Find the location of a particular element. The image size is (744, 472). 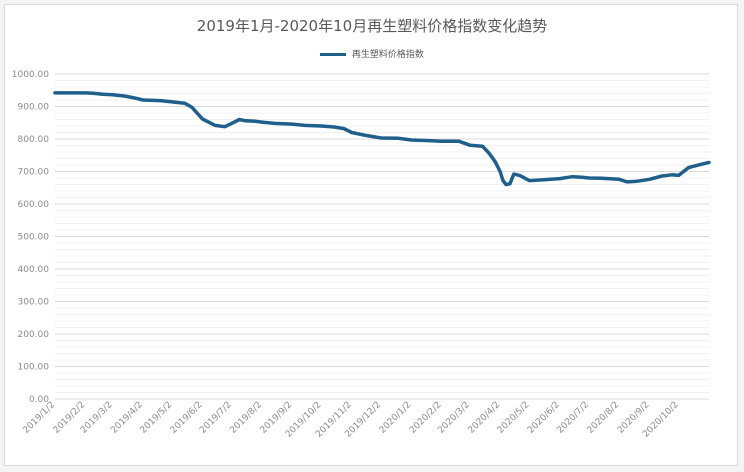

y-tick-label: 800.00 is located at coordinates (34, 140).